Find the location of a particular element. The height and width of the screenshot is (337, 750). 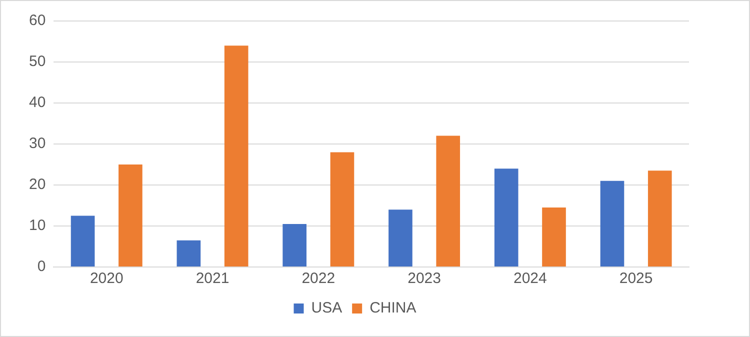

legend-label: USA is located at coordinates (326, 308).